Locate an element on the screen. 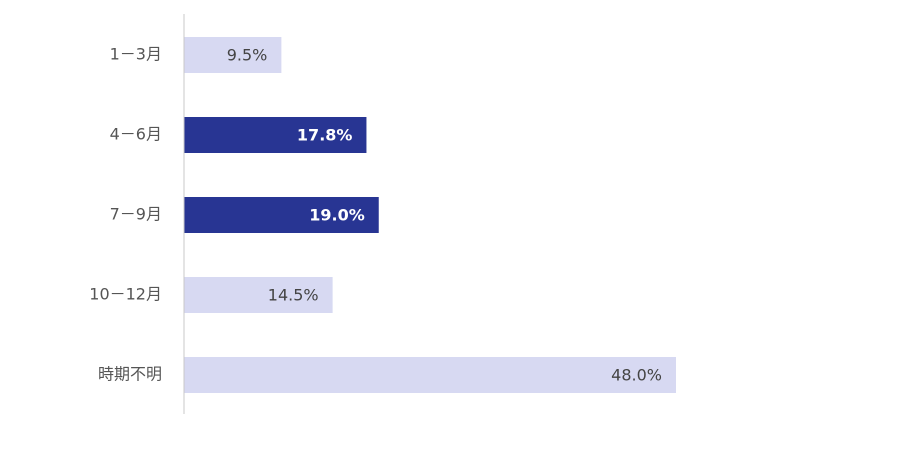 This screenshot has height=473, width=900. category-label-4: 時期不明 is located at coordinates (130, 374).